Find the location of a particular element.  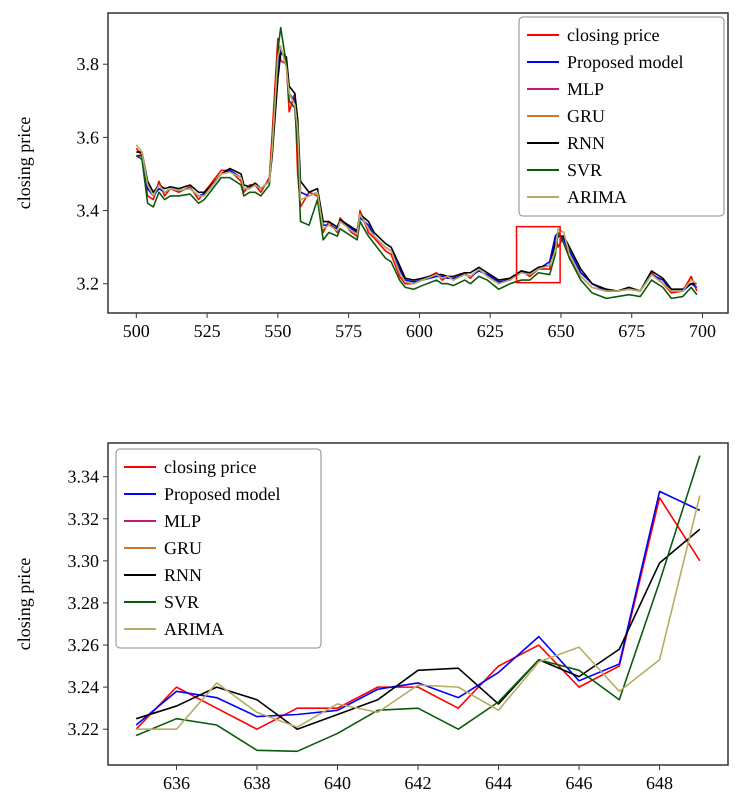

y-tick-label: 3.22 is located at coordinates (83, 729).